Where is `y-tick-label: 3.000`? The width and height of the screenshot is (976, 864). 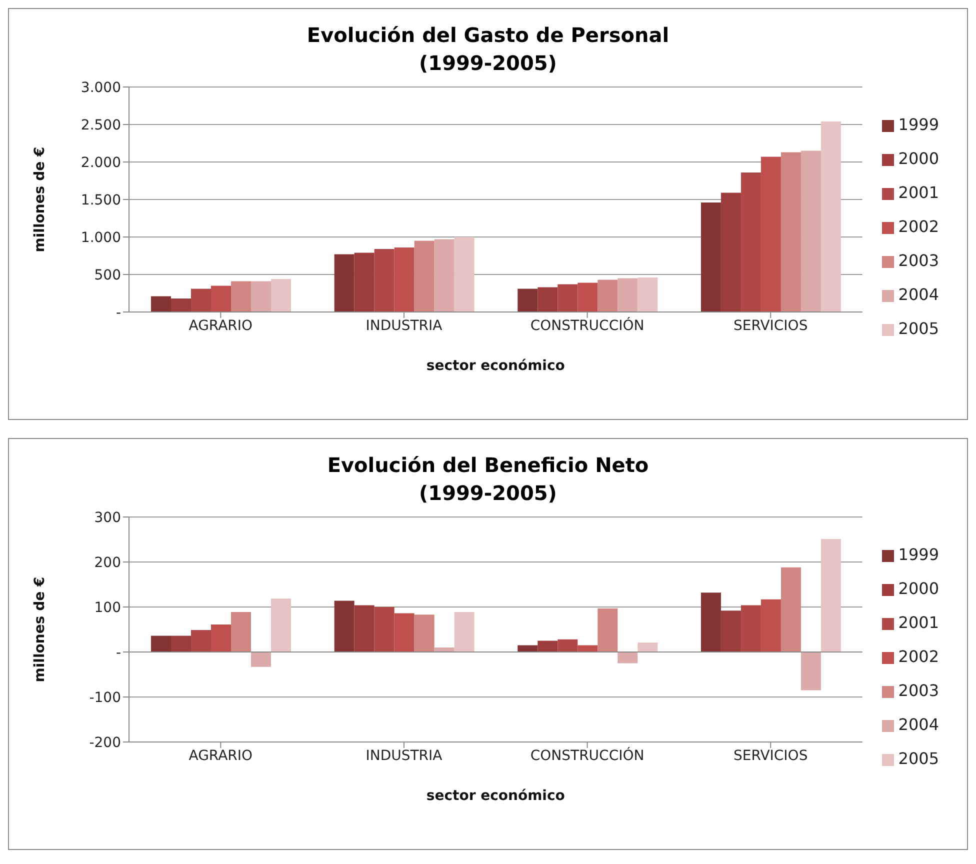
y-tick-label: 3.000 is located at coordinates (100, 88).